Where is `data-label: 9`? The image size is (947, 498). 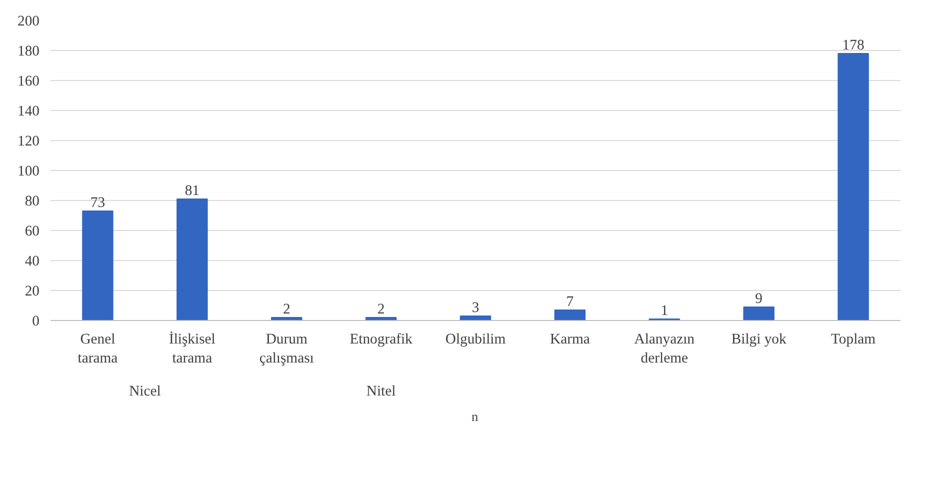 data-label: 9 is located at coordinates (758, 299).